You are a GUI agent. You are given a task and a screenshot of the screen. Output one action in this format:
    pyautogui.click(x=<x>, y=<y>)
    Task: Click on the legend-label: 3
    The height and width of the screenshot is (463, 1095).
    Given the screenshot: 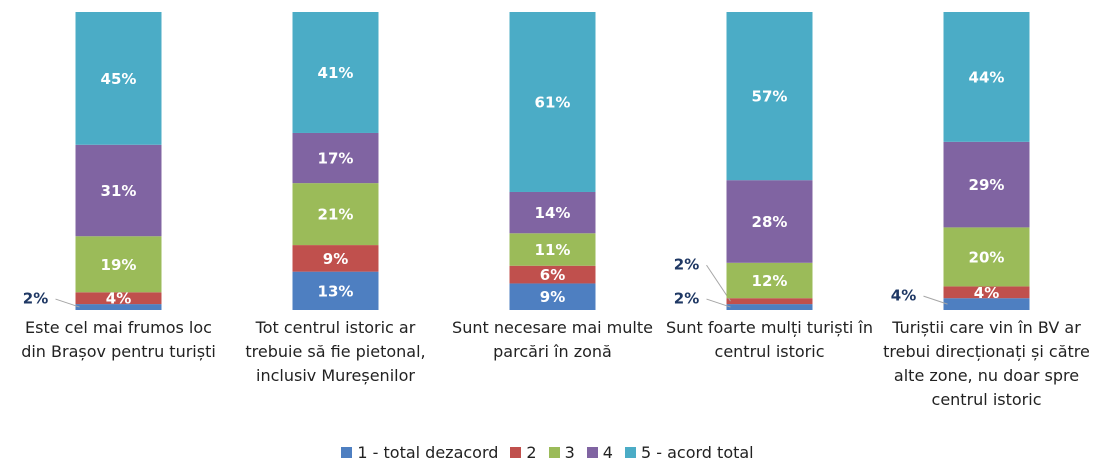 What is the action you would take?
    pyautogui.click(x=569, y=452)
    